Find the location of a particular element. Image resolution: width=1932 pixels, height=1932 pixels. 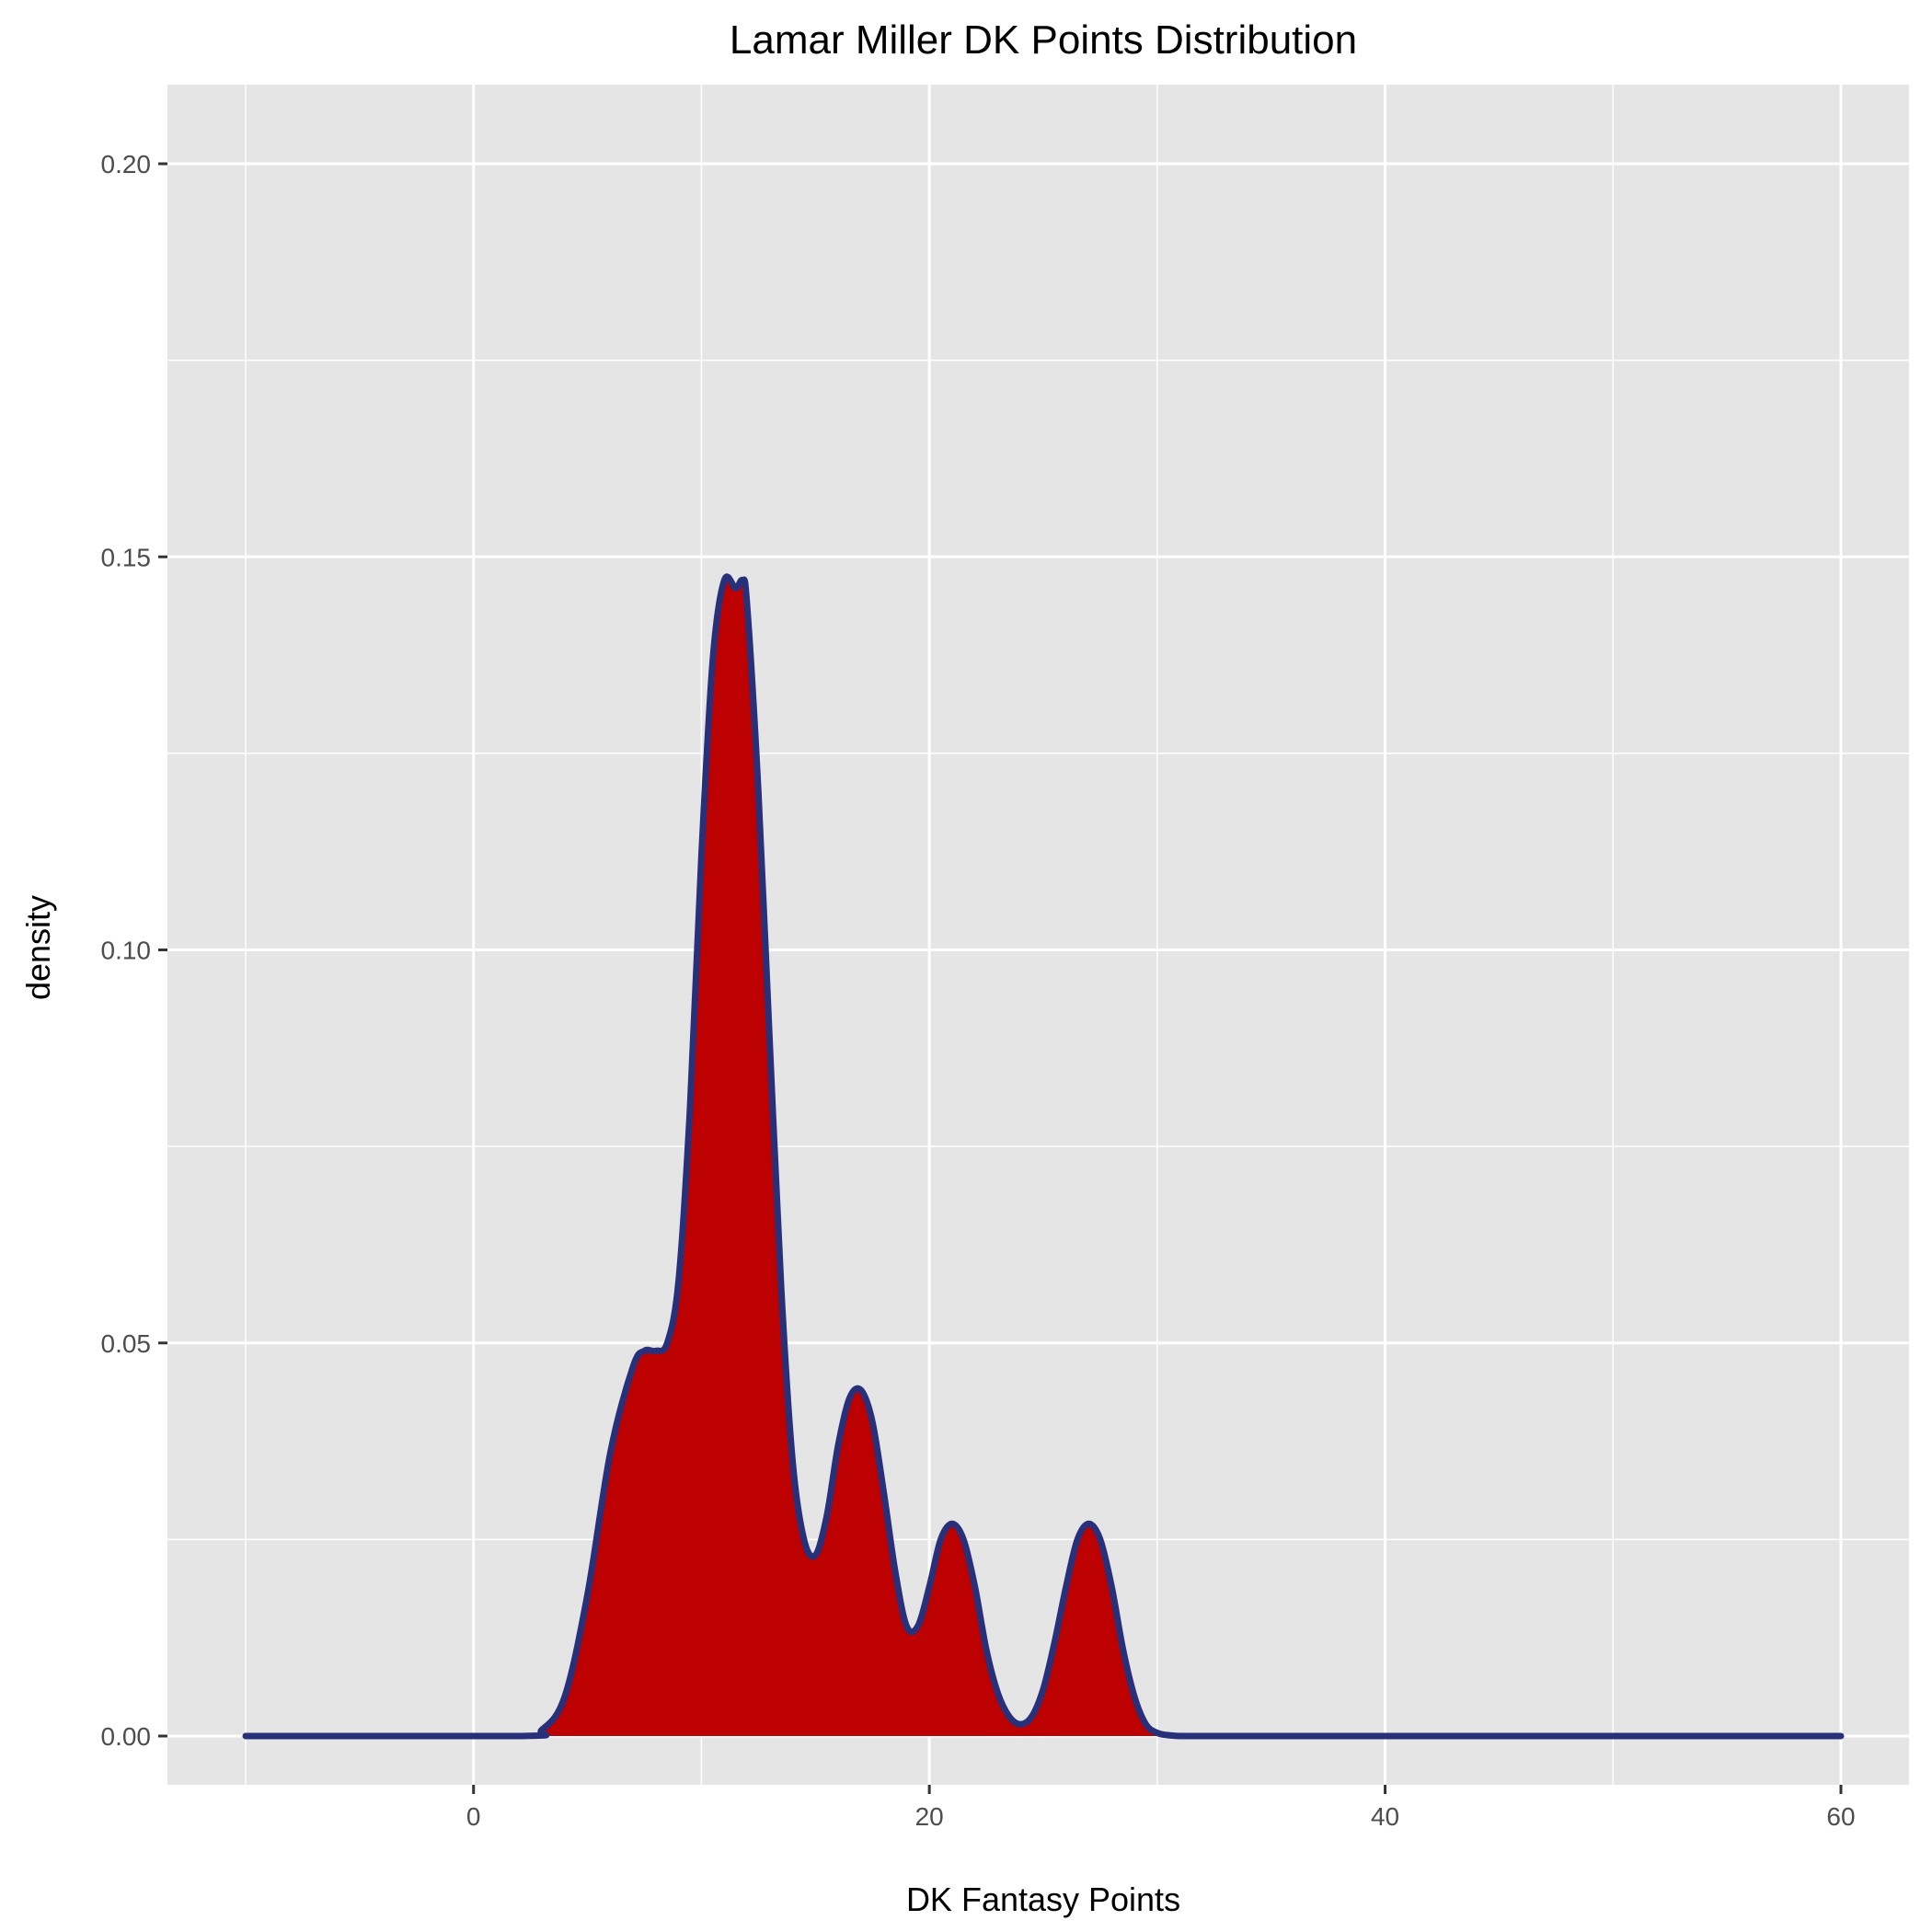

x-axis-title: DK Fantasy Points is located at coordinates (1043, 1899).